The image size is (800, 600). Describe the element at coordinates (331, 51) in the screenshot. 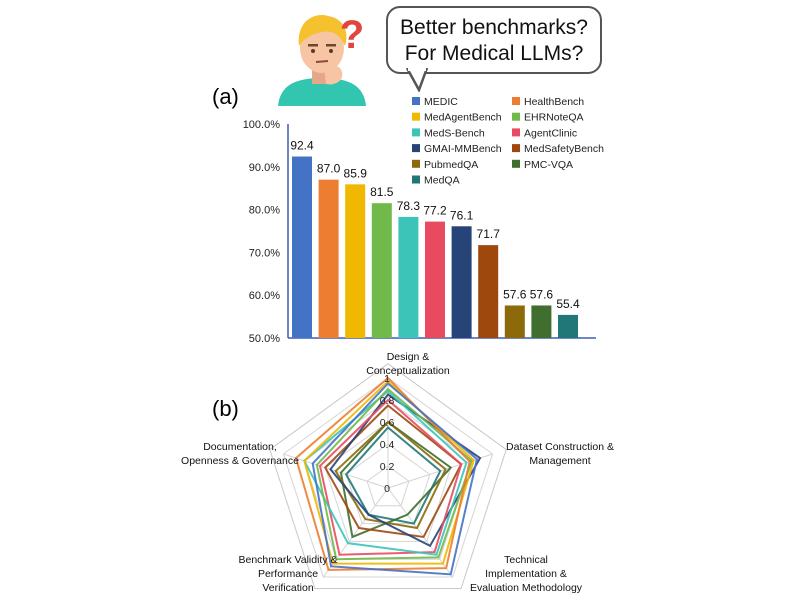

I see `eye-right` at that location.